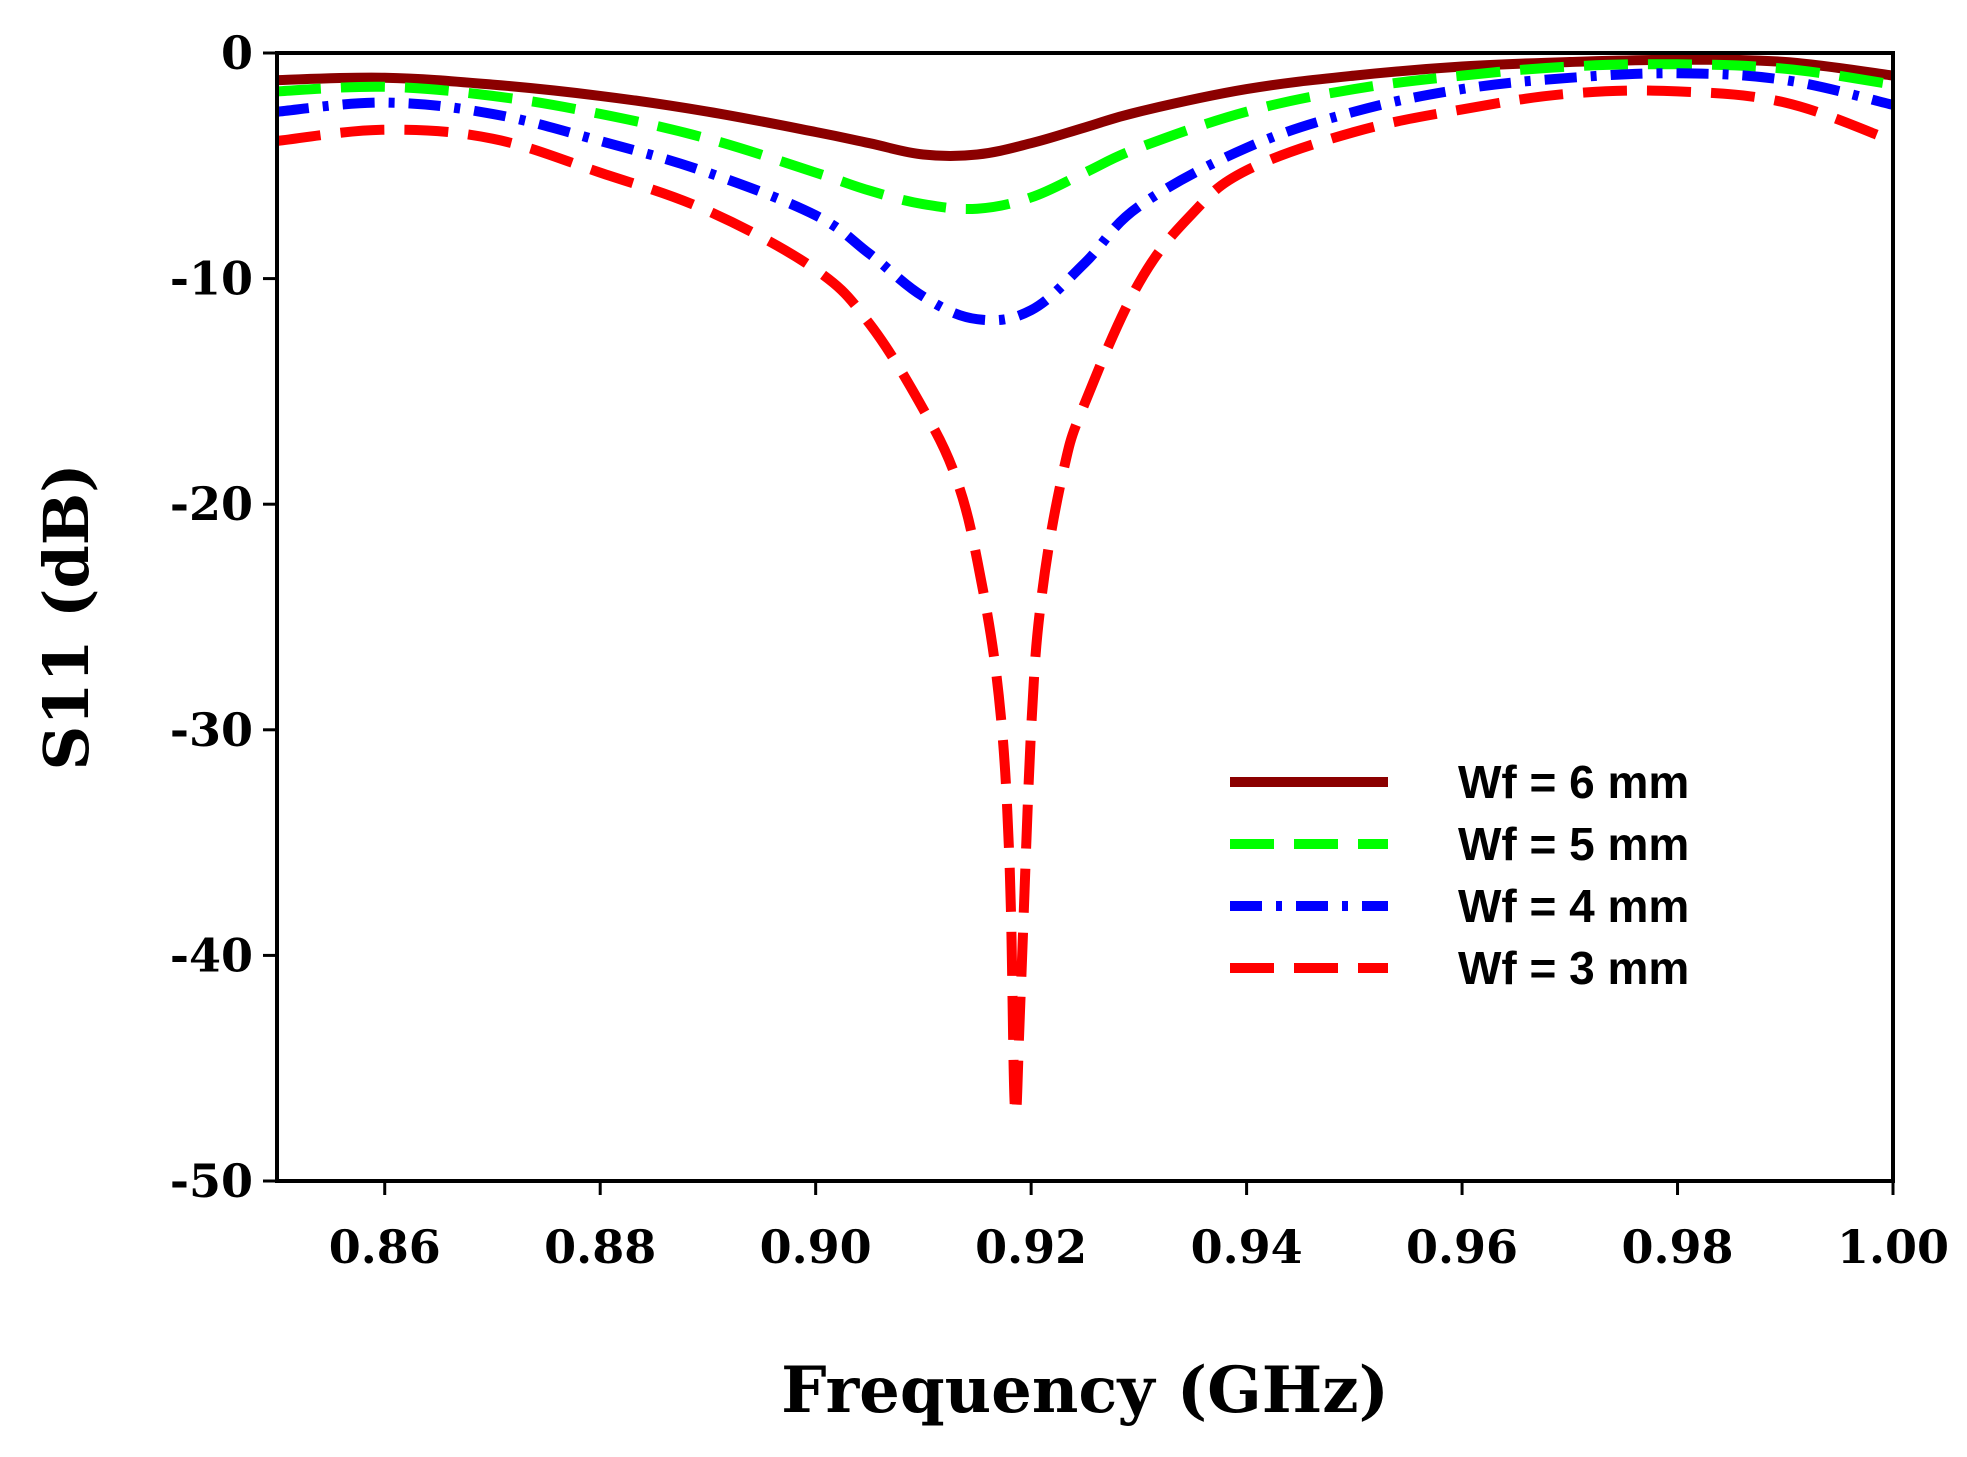 The height and width of the screenshot is (1457, 1967). What do you see at coordinates (66, 616) in the screenshot?
I see `y-axis-label: S11 (dB)` at bounding box center [66, 616].